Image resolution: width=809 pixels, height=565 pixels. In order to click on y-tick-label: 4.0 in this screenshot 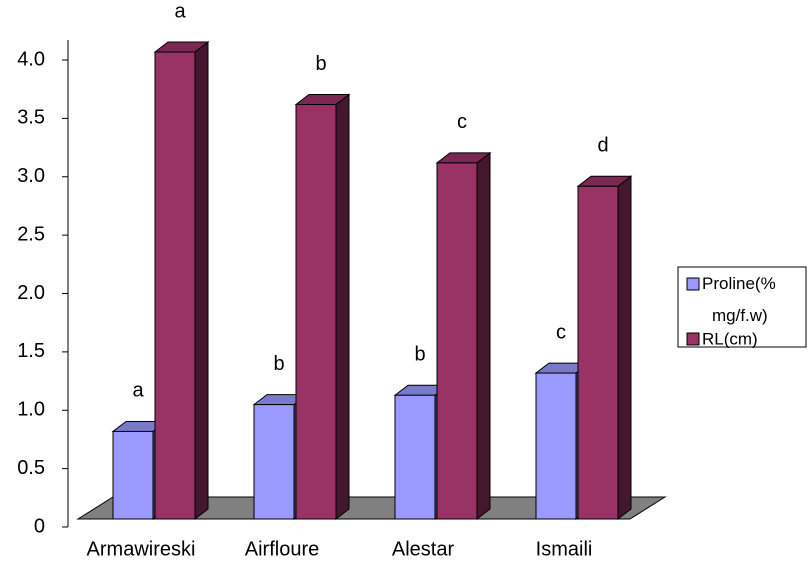, I will do `click(31, 59)`.